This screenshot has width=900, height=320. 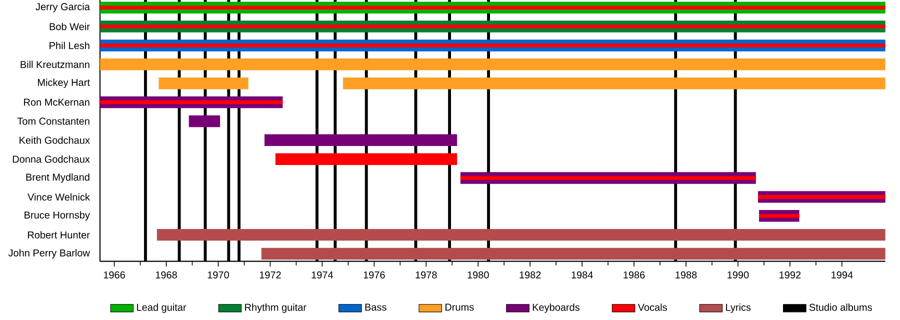 I want to click on x-tick-label: 1966, so click(x=114, y=274).